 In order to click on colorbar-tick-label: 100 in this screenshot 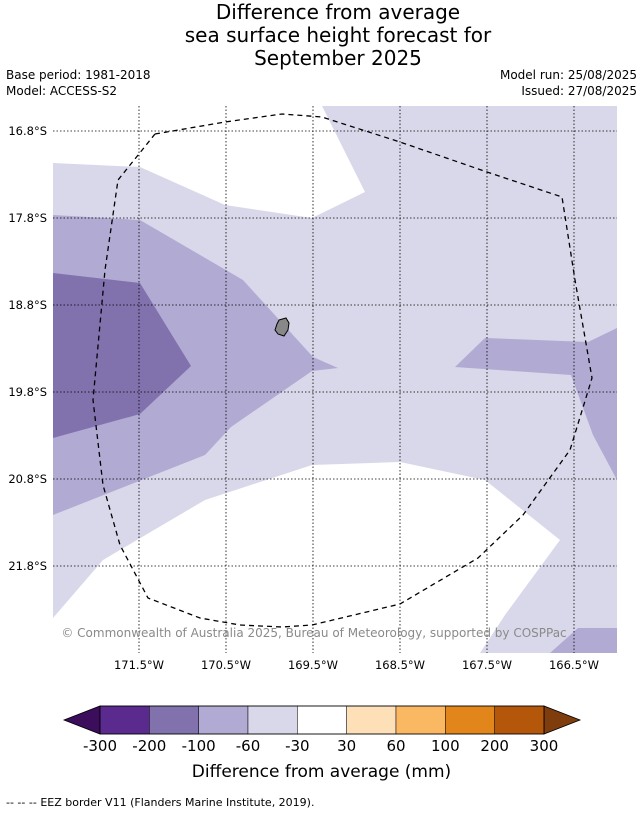, I will do `click(445, 746)`.